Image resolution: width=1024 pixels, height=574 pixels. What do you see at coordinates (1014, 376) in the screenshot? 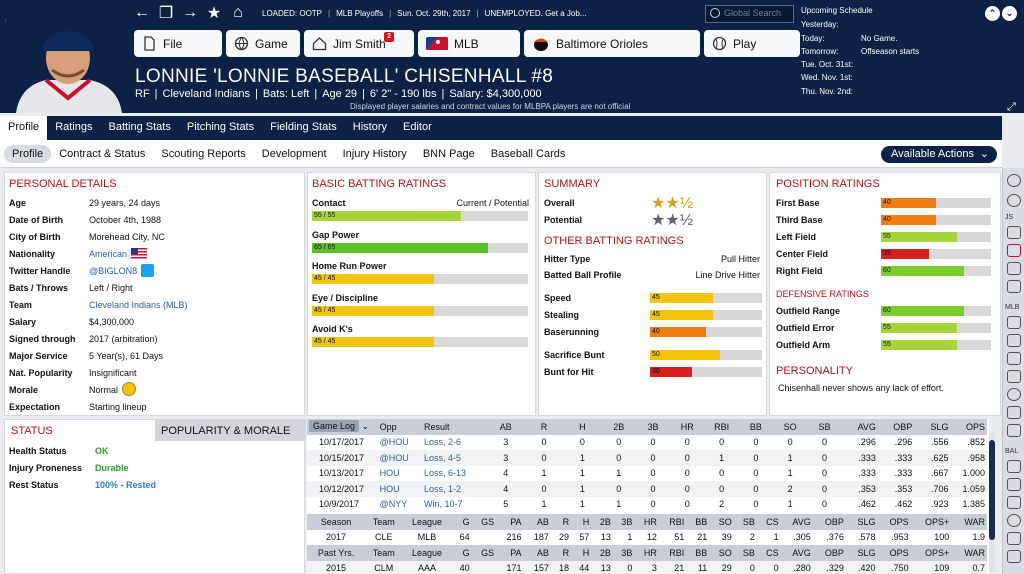
I see `chart-icon` at bounding box center [1014, 376].